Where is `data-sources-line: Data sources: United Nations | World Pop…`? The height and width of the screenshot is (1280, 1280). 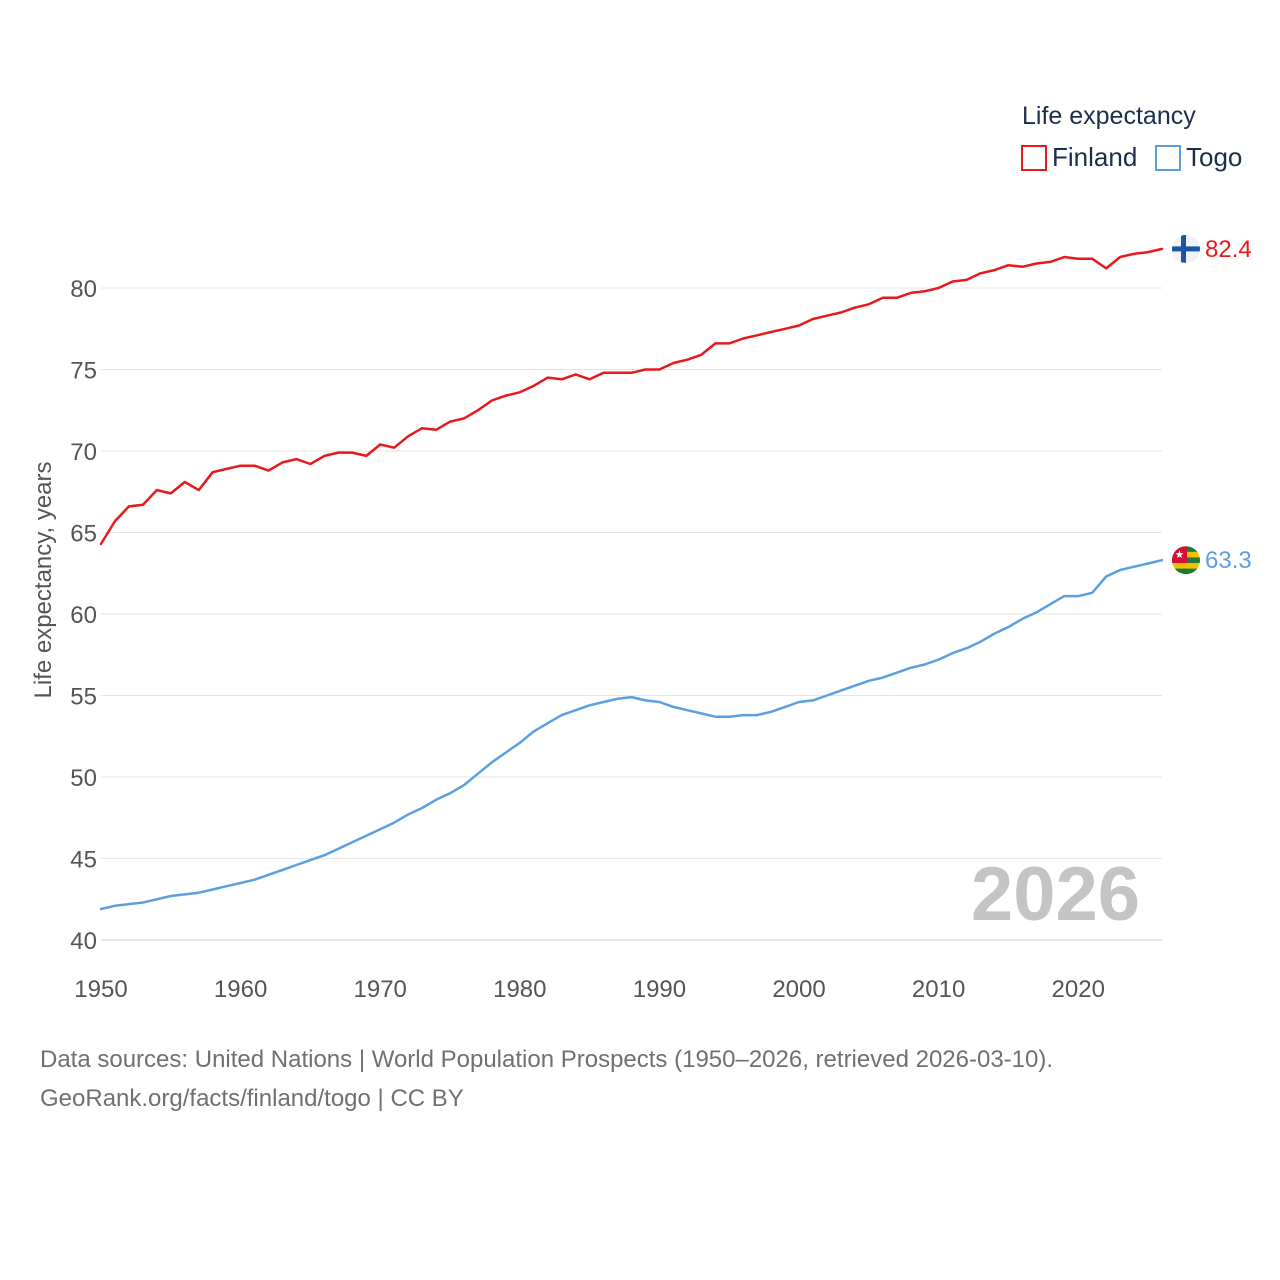 data-sources-line: Data sources: United Nations | World Pop… is located at coordinates (547, 1059).